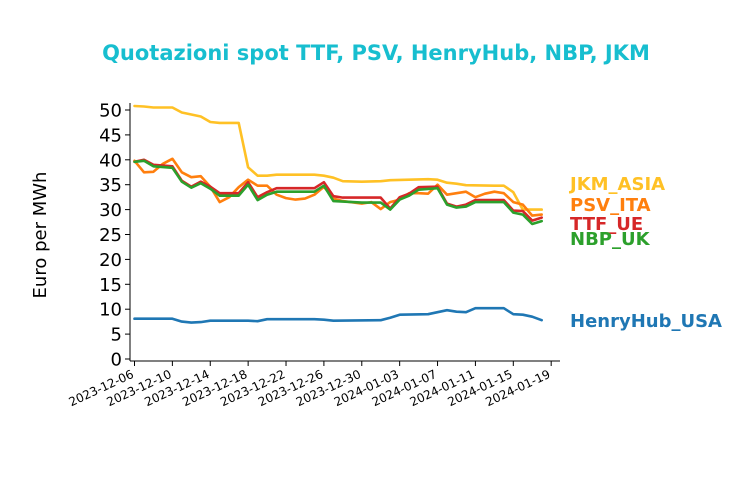 Image resolution: width=752 pixels, height=504 pixels. Describe the element at coordinates (110, 235) in the screenshot. I see `y-tick-label: 25` at that location.